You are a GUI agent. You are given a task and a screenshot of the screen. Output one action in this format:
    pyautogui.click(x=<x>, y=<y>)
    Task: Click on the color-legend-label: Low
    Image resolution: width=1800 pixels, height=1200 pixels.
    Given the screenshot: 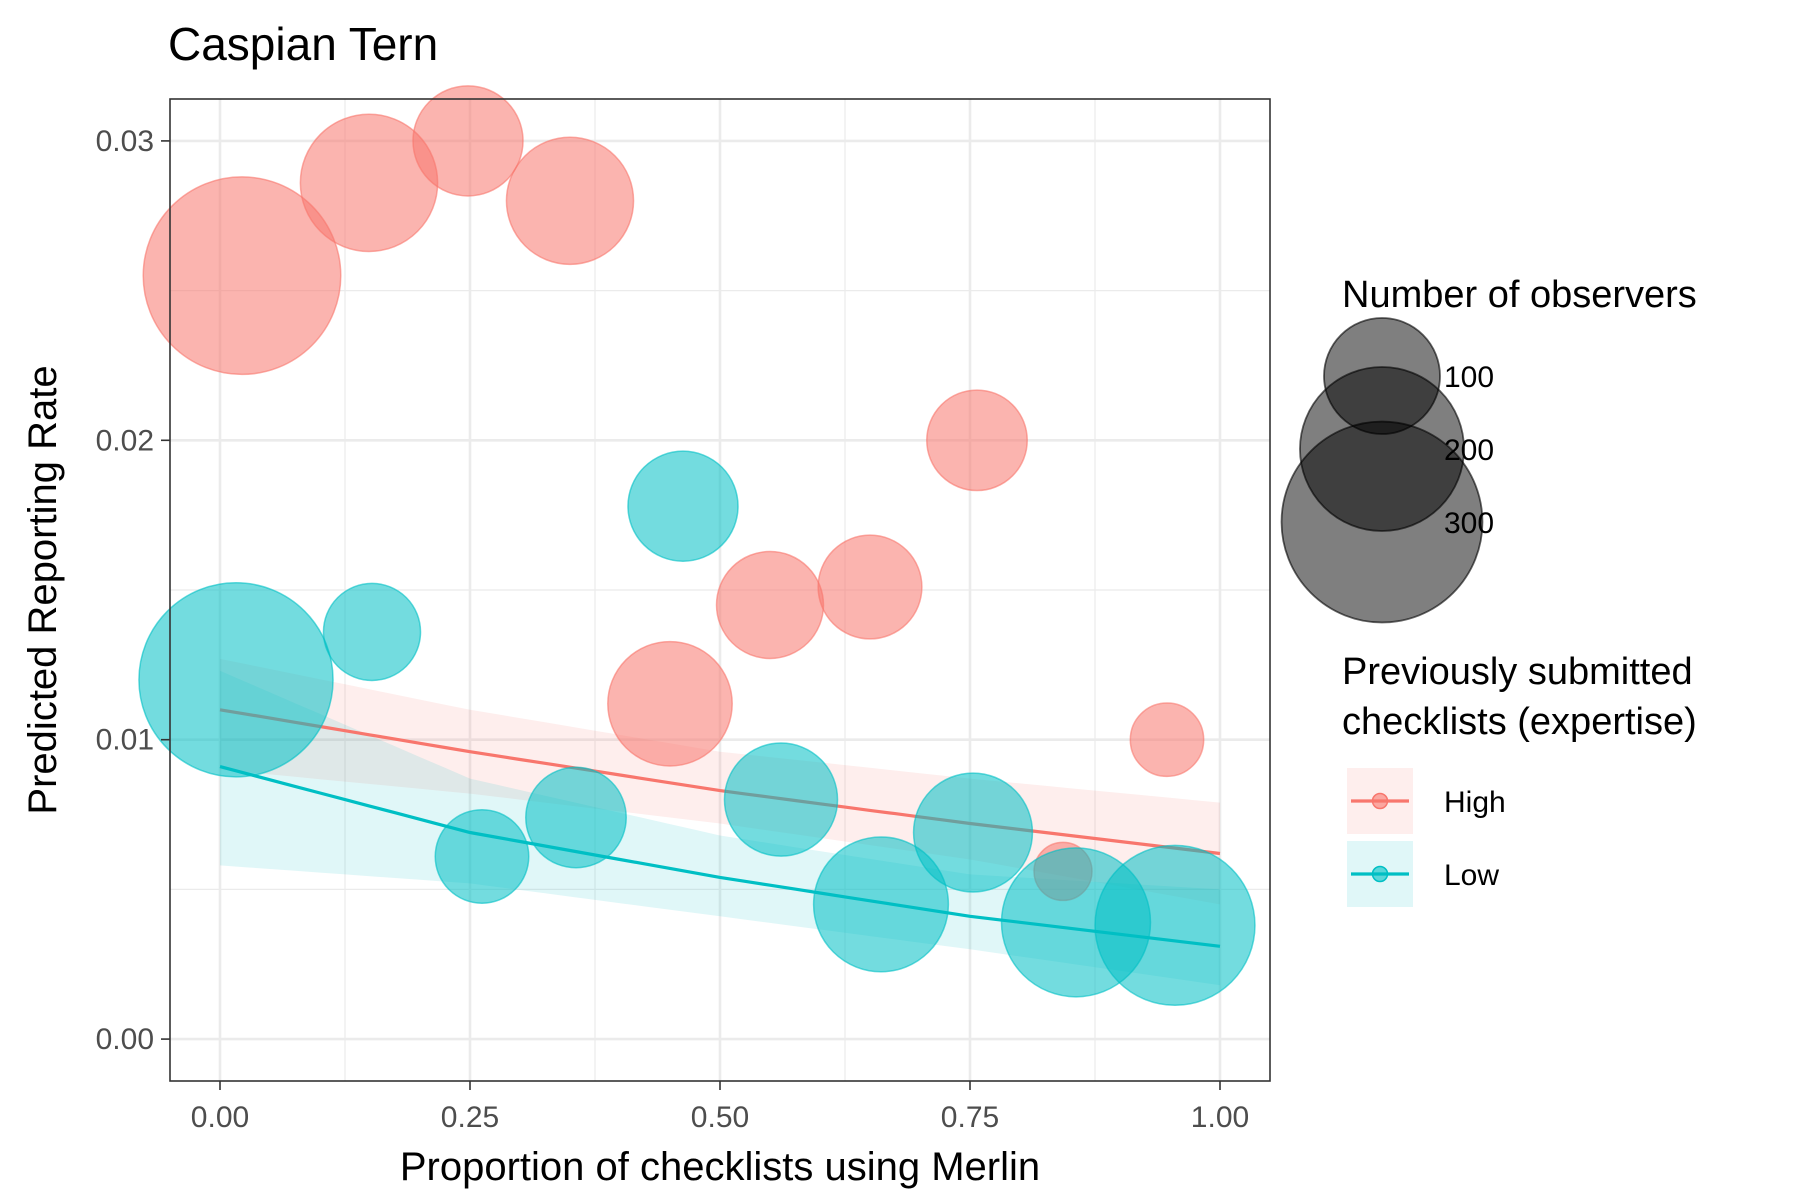 What is the action you would take?
    pyautogui.click(x=1471, y=875)
    